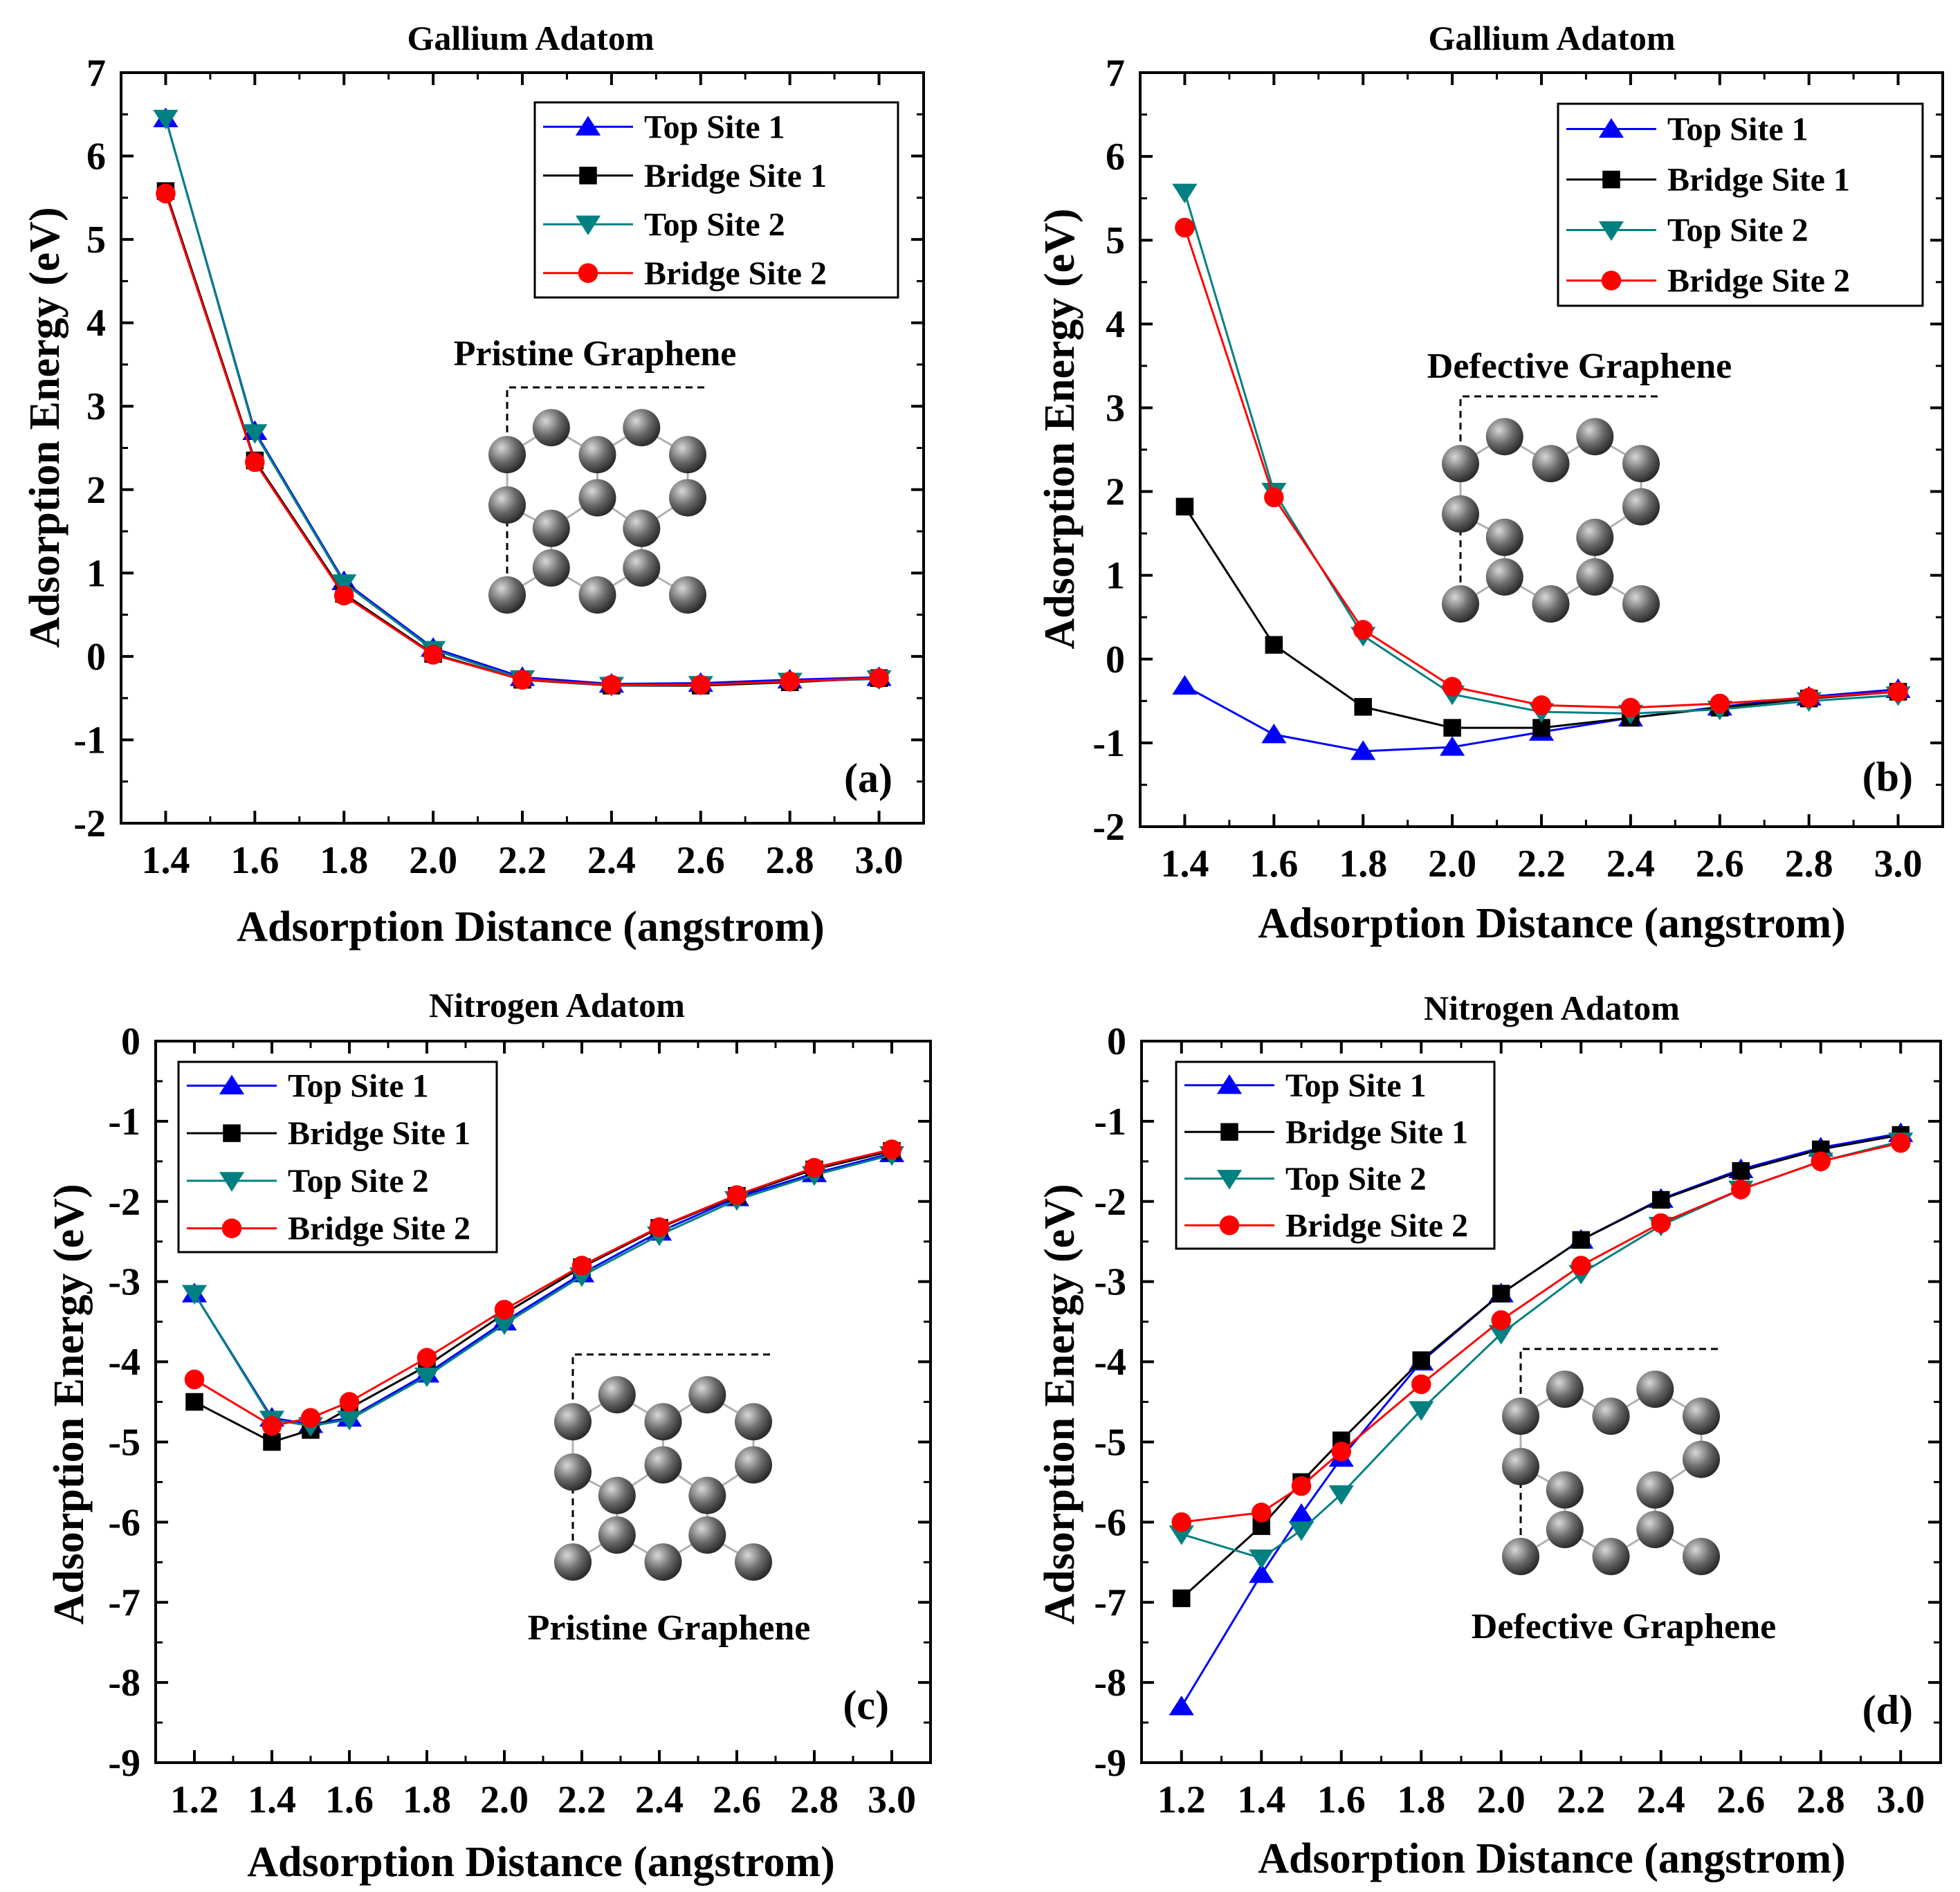  What do you see at coordinates (1552, 1008) in the screenshot?
I see `chart-title: Nitrogen Adatom` at bounding box center [1552, 1008].